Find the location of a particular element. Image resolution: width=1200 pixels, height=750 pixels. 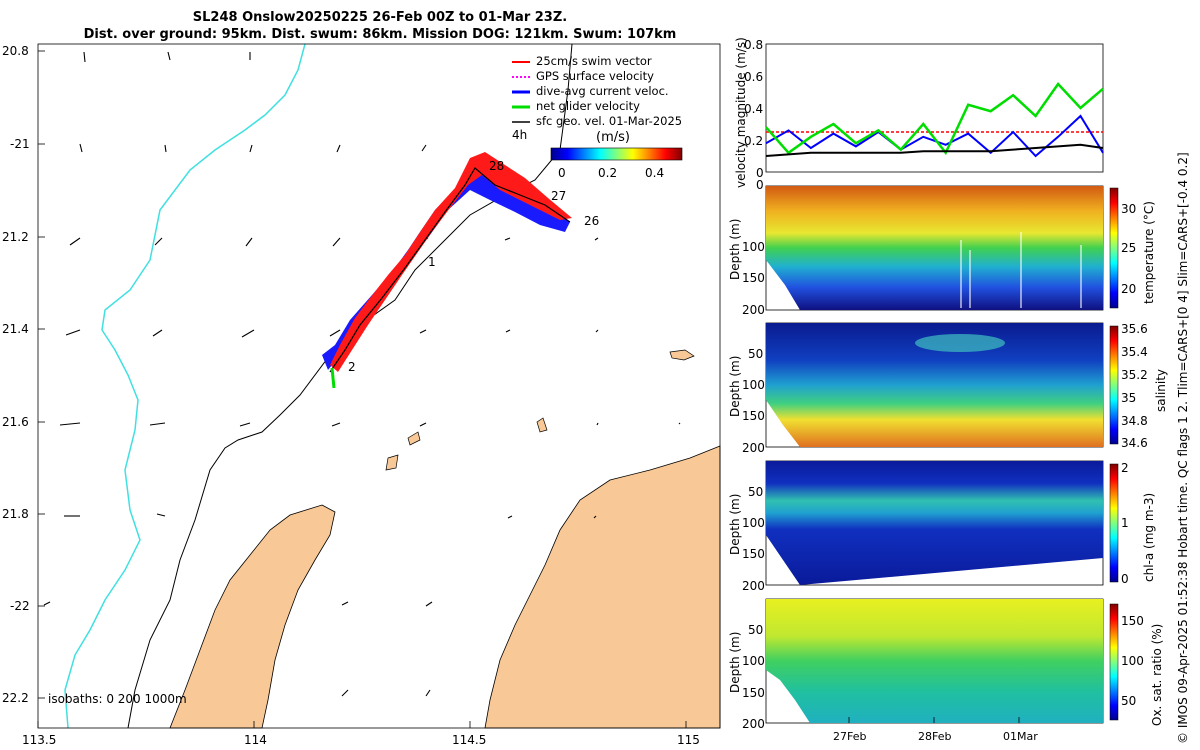

legend-item: dive-avg current veloc. is located at coordinates (596, 91).